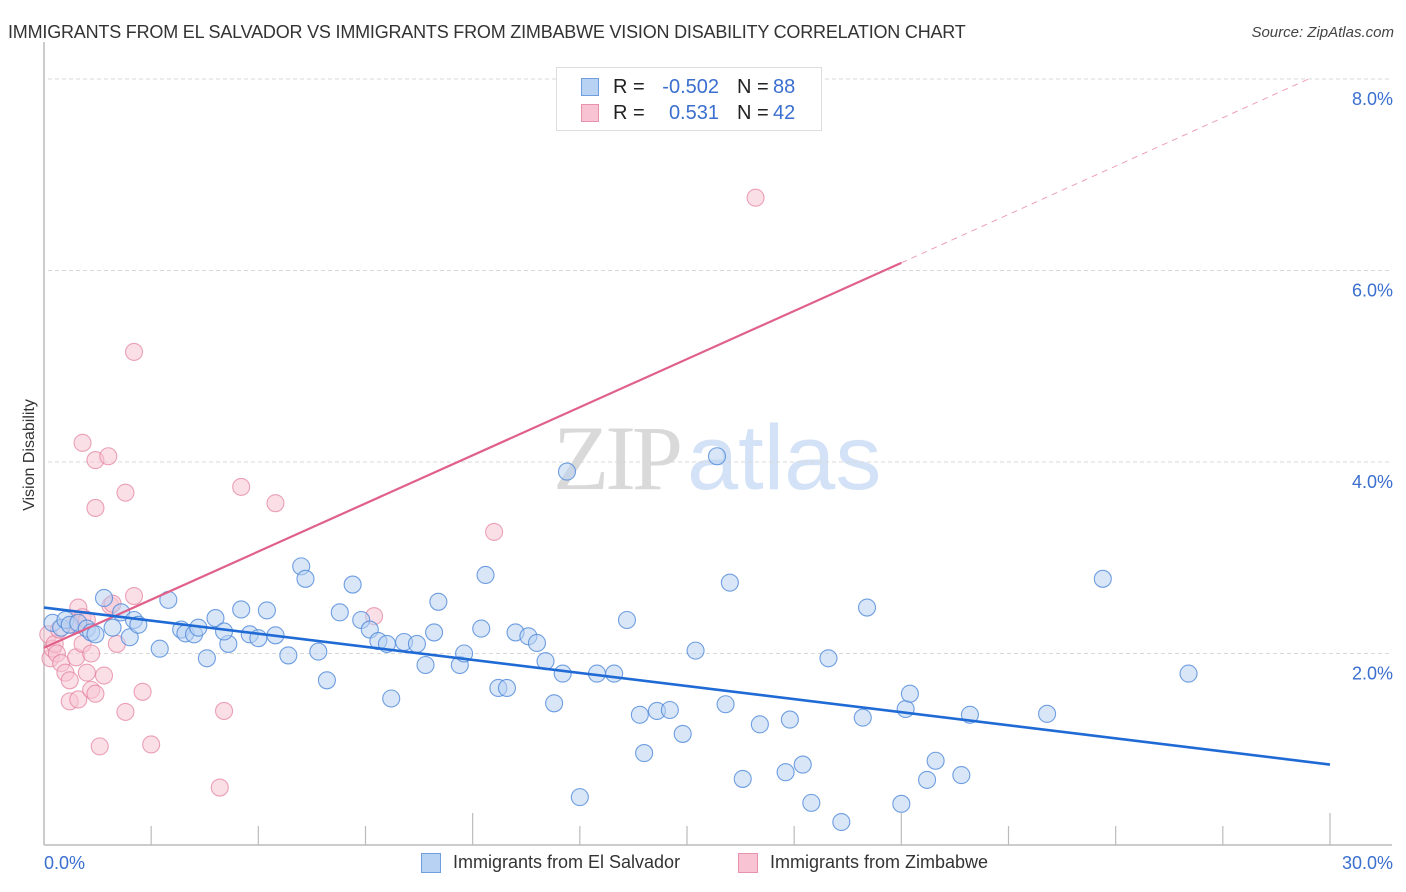 The image size is (1406, 892). I want to click on legend-label: Immigrants from Zimbabwe, so click(879, 862).